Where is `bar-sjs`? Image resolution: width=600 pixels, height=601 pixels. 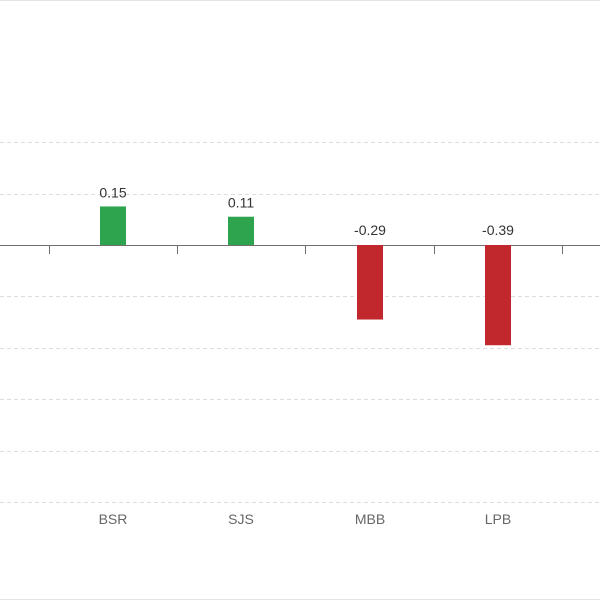 bar-sjs is located at coordinates (241, 230).